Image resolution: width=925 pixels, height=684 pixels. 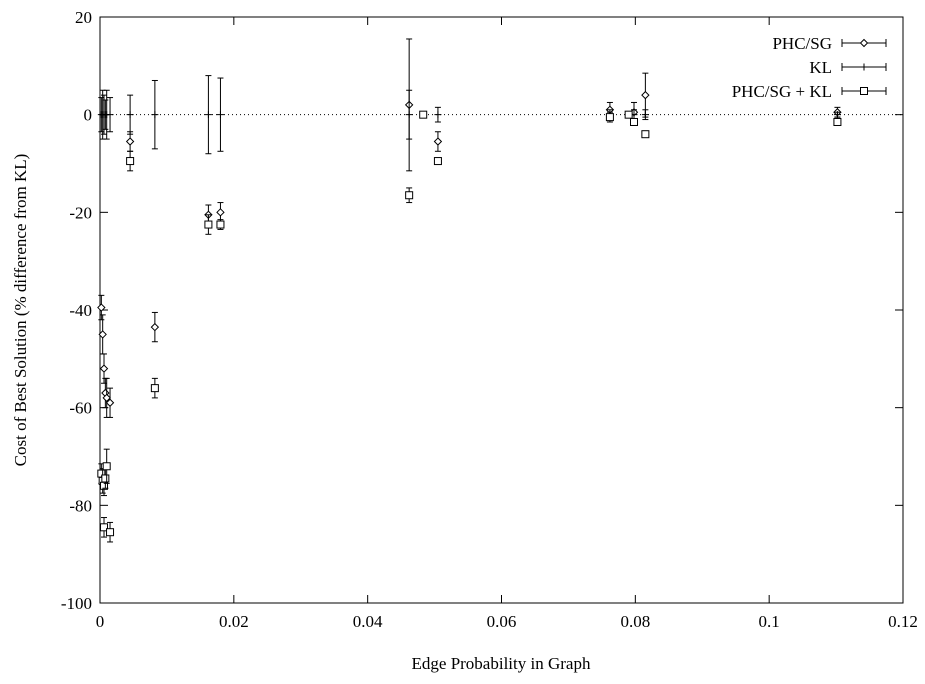 What do you see at coordinates (368, 621) in the screenshot?
I see `x-tick-label: 0.04` at bounding box center [368, 621].